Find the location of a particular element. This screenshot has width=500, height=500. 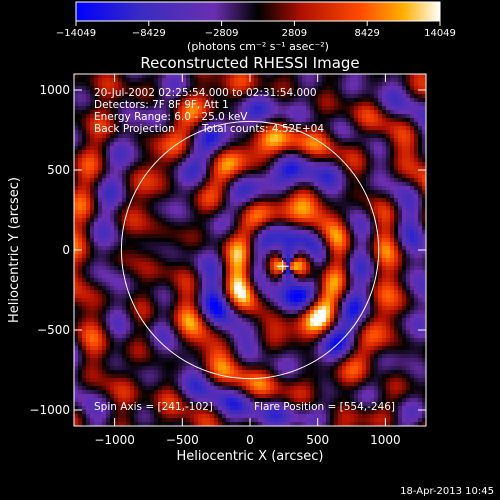

annotation-total-counts: Total counts: 4.52E+04 is located at coordinates (262, 129).